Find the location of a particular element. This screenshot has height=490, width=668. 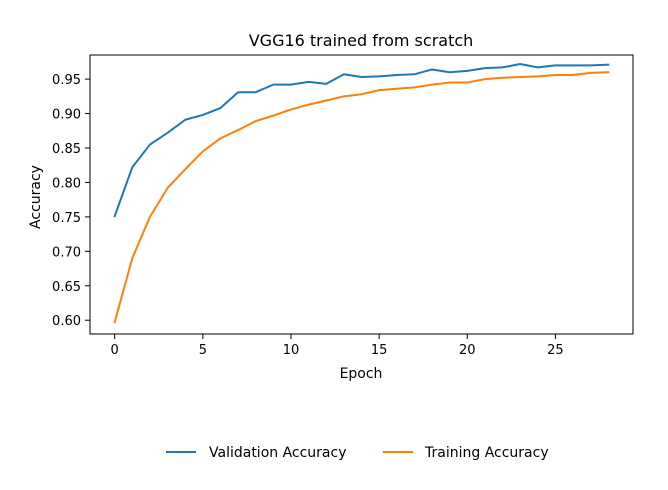

x-tick-label: 25 is located at coordinates (555, 350).